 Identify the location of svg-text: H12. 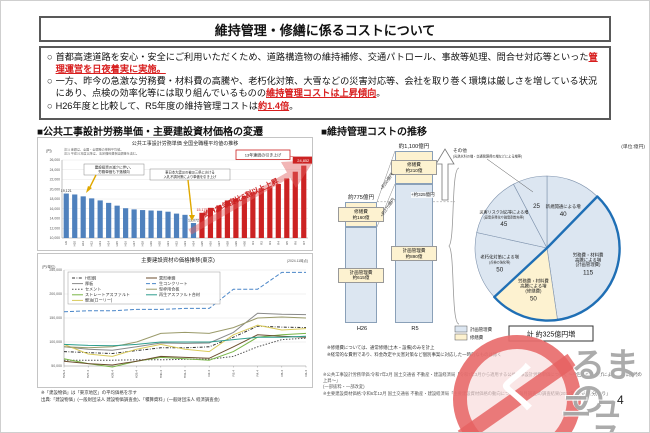
(92, 244).